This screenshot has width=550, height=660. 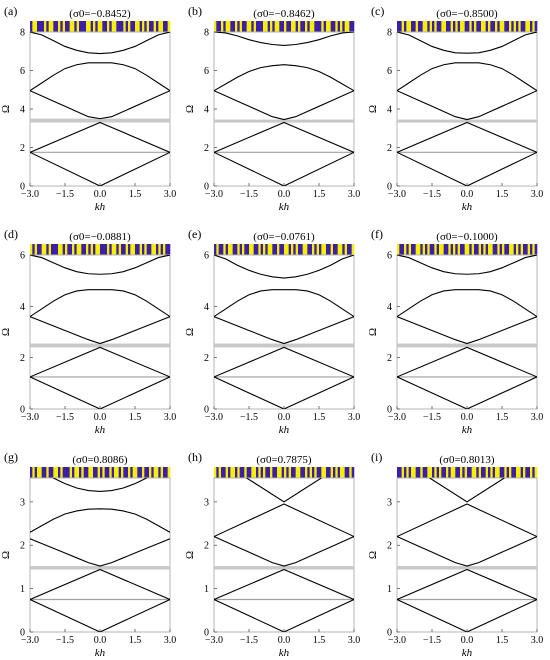 What do you see at coordinates (432, 194) in the screenshot?
I see `x-tick-label: −1.5` at bounding box center [432, 194].